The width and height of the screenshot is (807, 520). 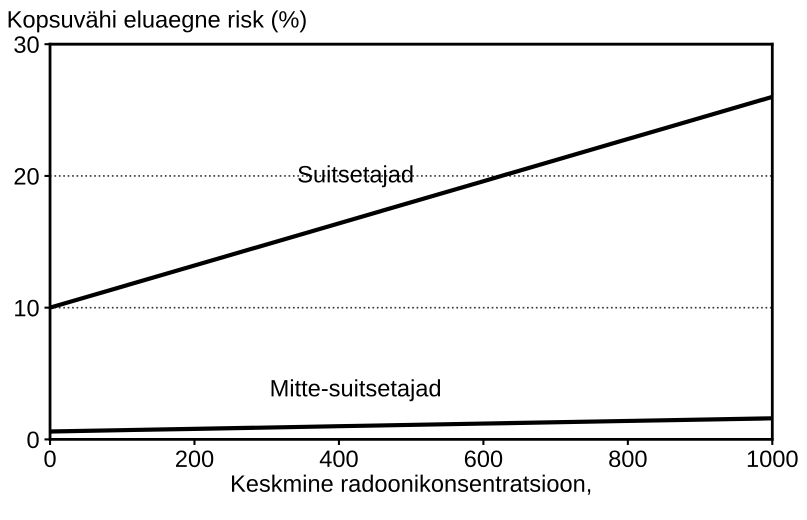 What do you see at coordinates (26, 176) in the screenshot?
I see `y-tick-label: 20` at bounding box center [26, 176].